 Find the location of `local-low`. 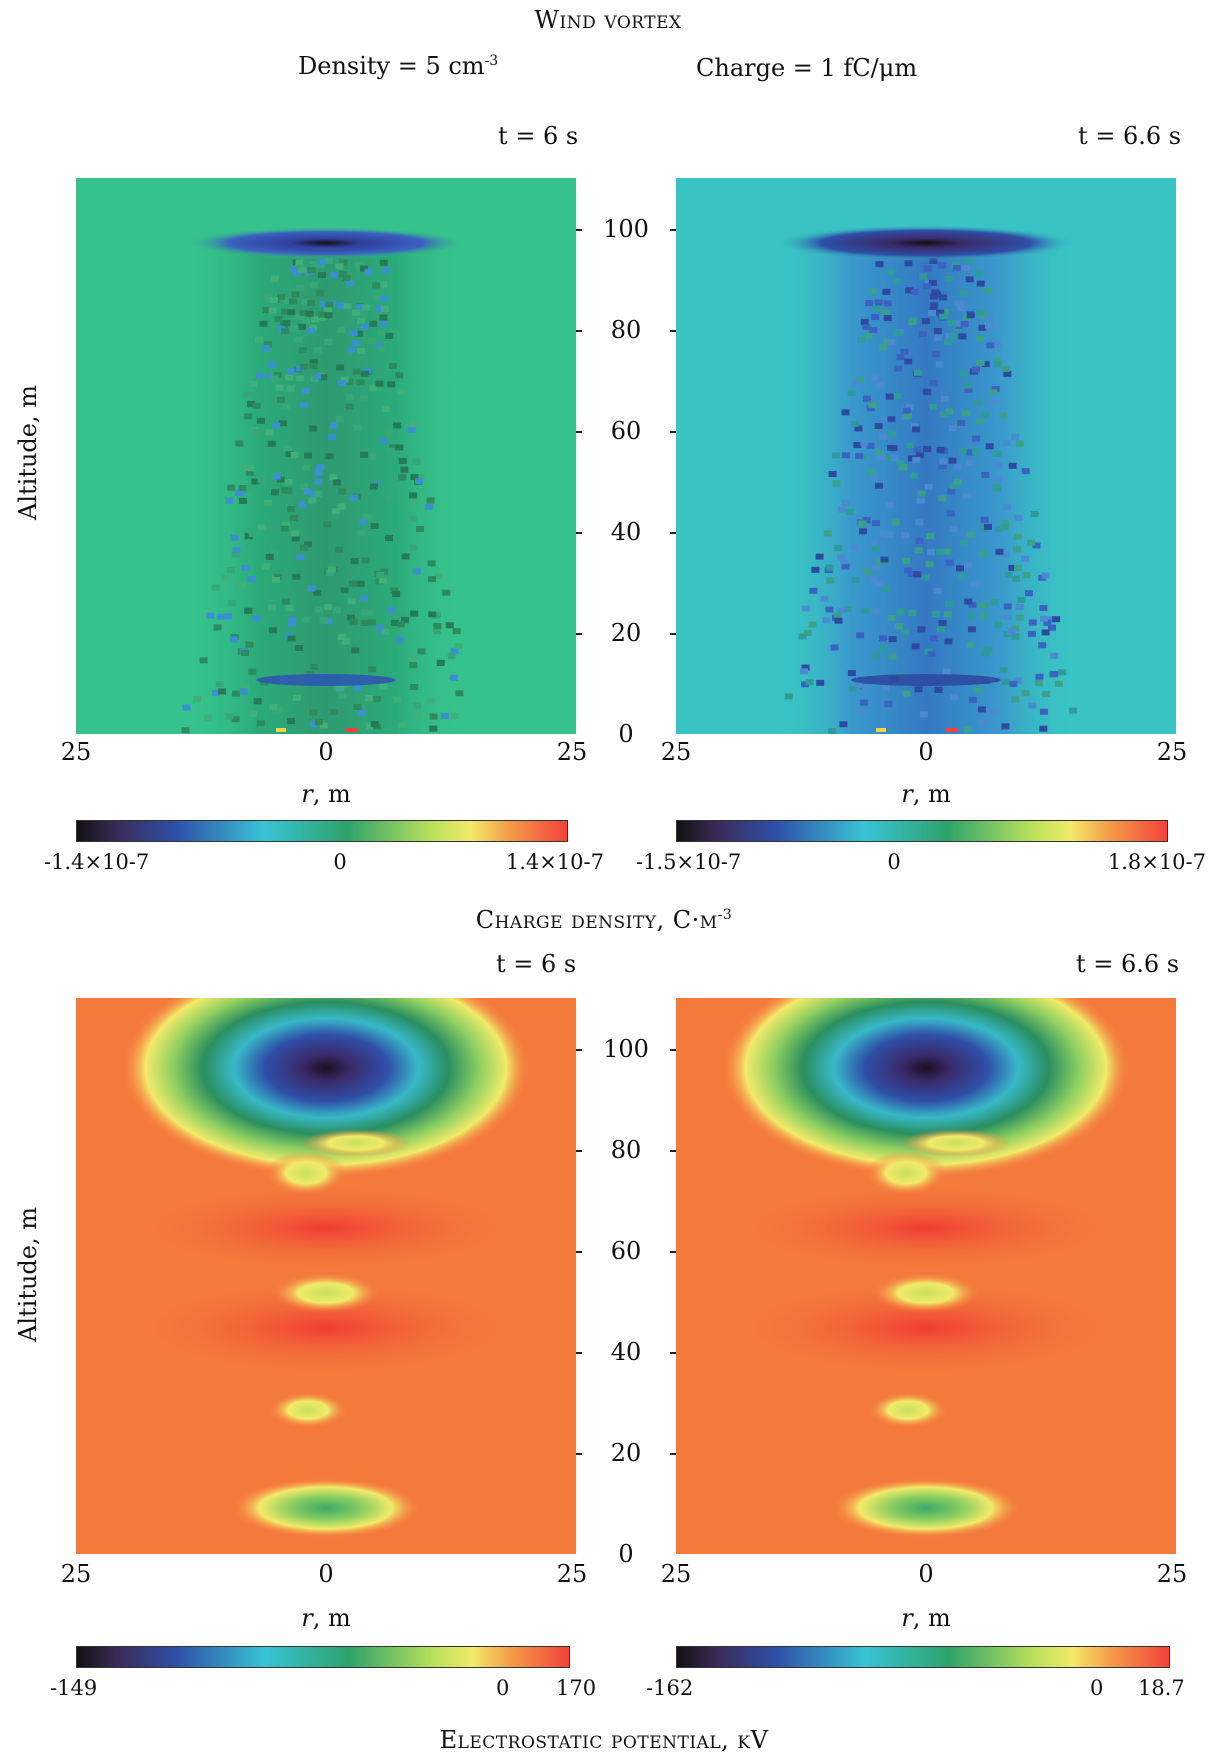

local-low is located at coordinates (956, 1143).